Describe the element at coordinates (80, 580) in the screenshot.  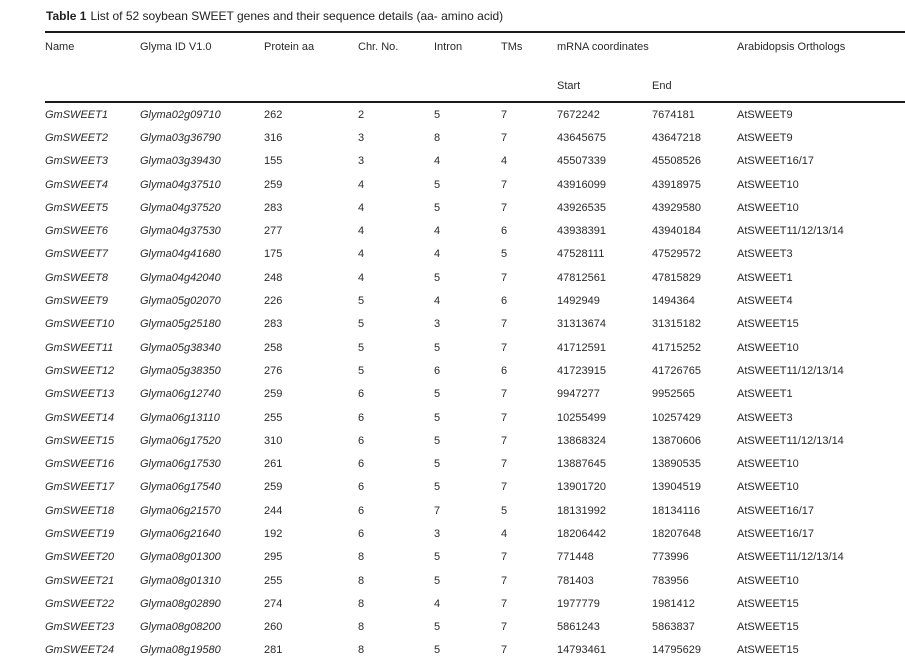
I see `cell-name: GmSWEET21` at that location.